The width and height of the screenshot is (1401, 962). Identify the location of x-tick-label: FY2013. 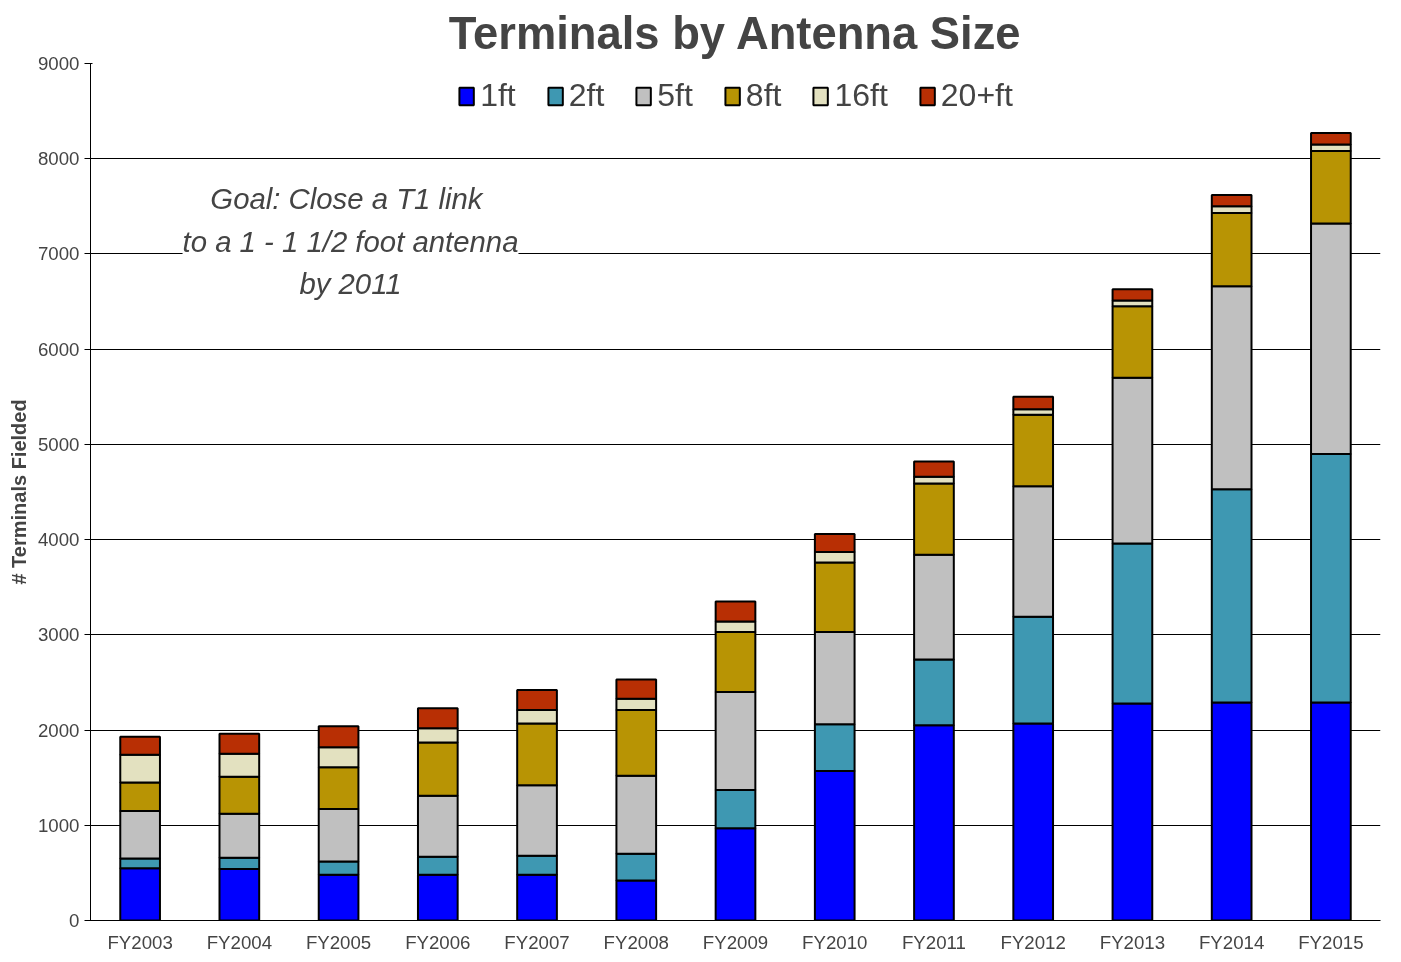
(1132, 942).